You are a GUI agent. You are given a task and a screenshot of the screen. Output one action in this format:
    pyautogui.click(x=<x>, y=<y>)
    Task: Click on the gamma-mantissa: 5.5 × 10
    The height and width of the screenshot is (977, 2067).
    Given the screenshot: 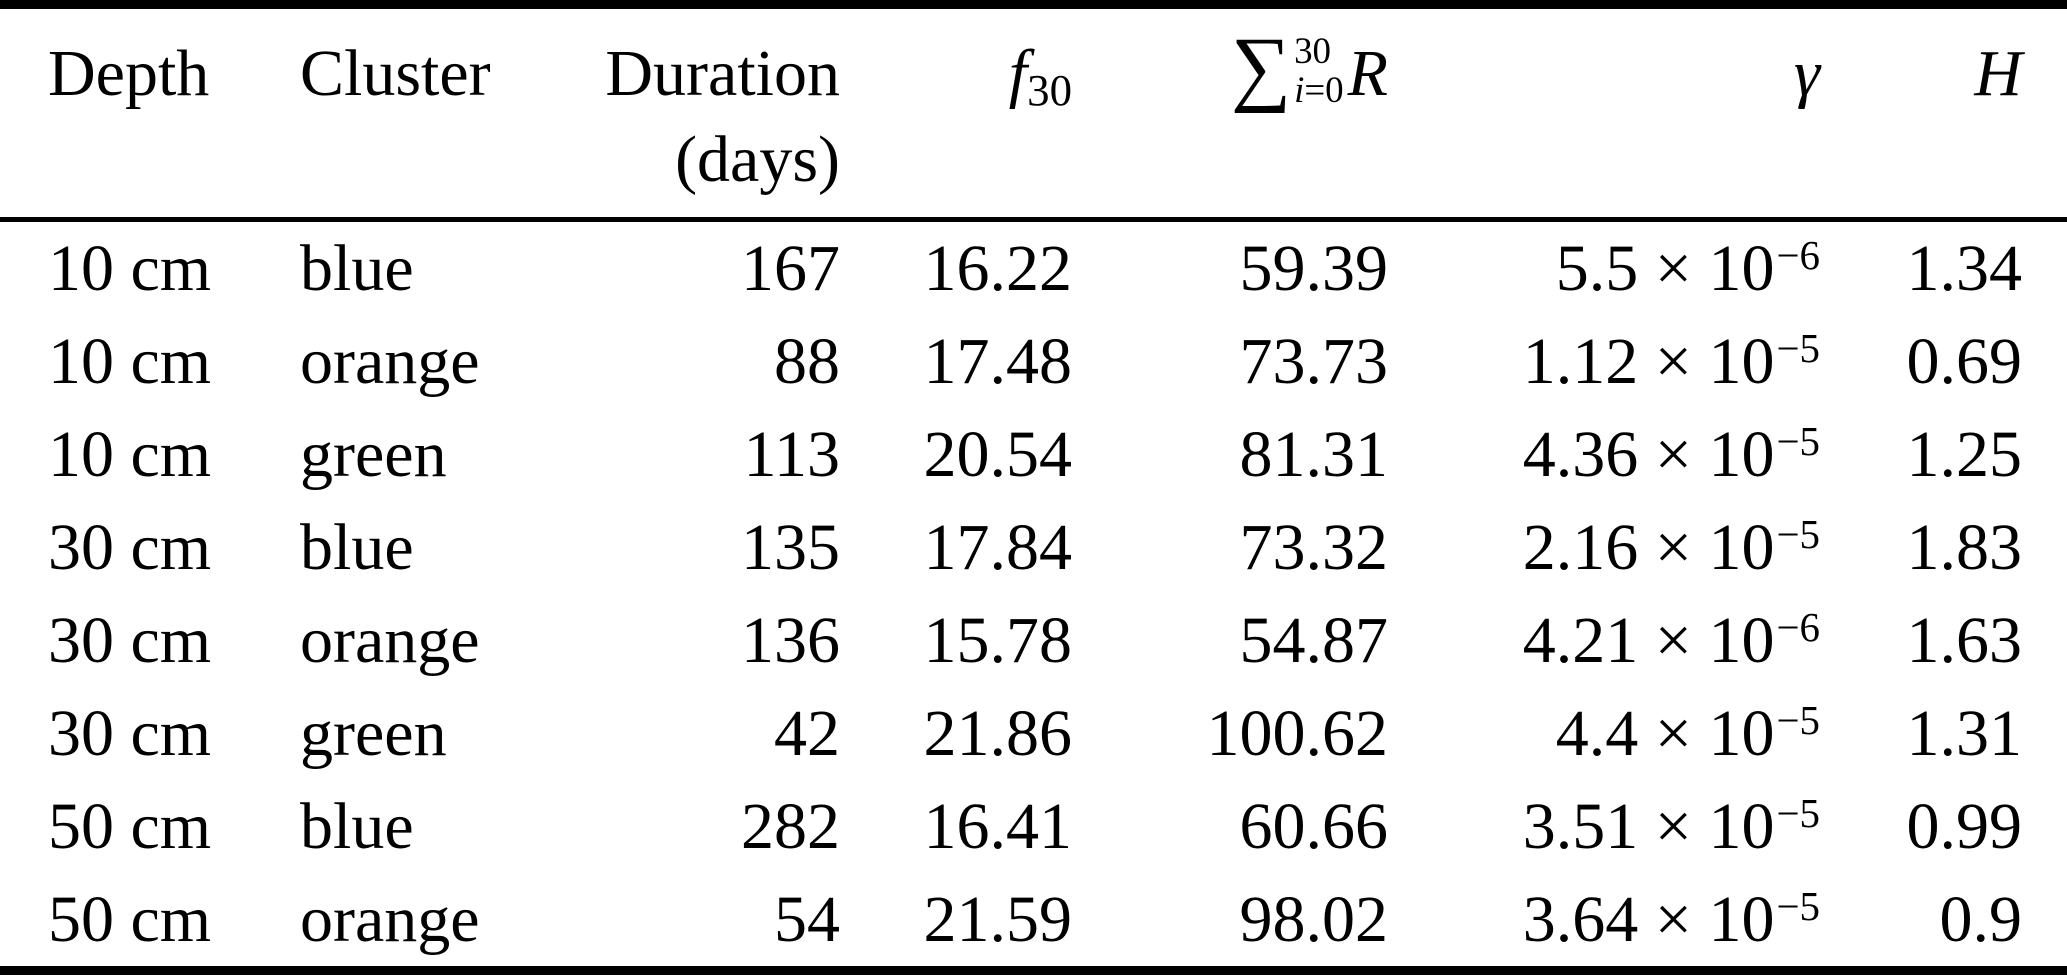 What is the action you would take?
    pyautogui.click(x=1665, y=268)
    